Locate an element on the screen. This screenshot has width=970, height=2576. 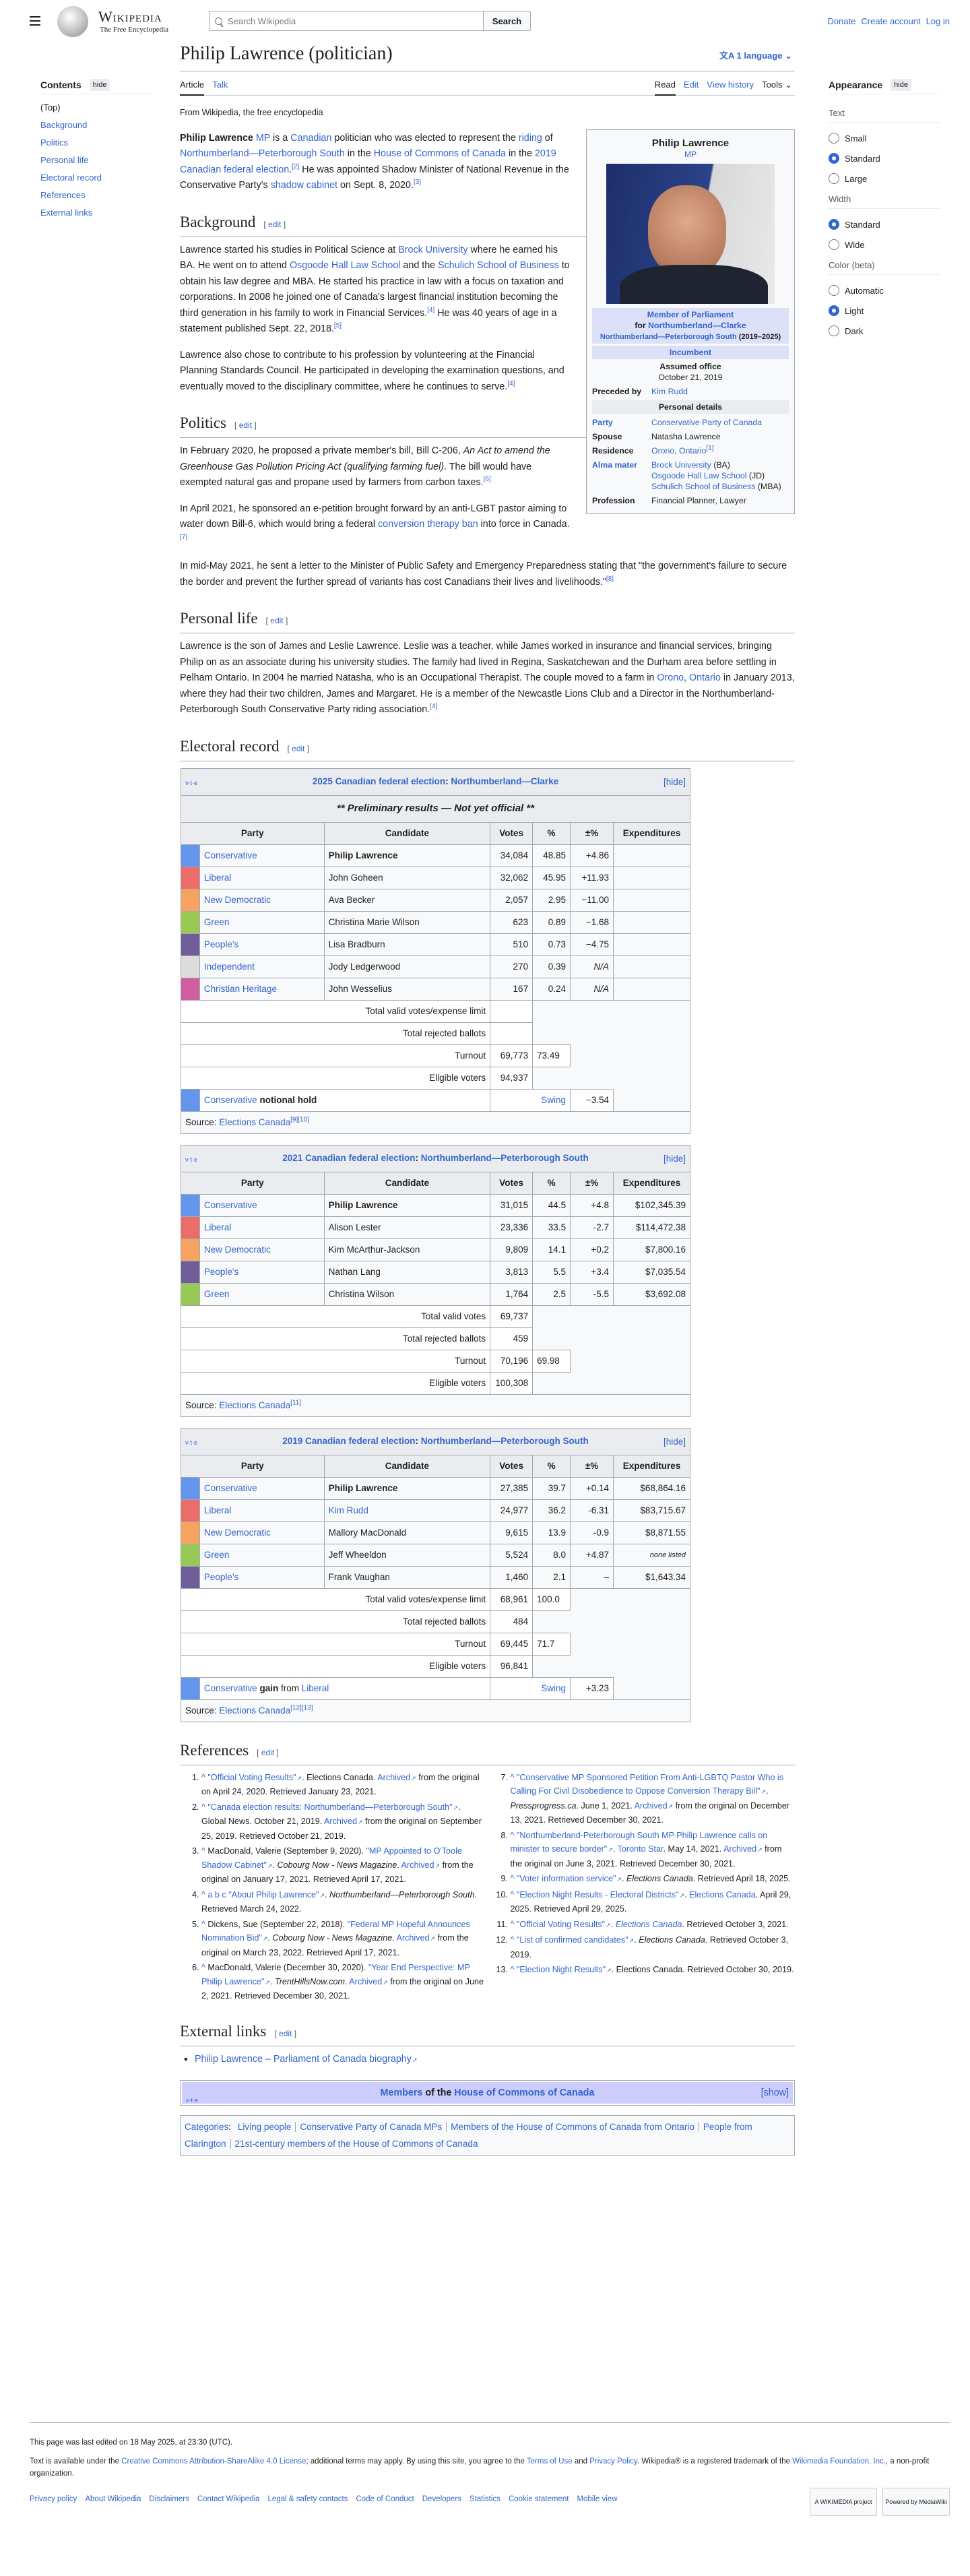
party-link: Green is located at coordinates (217, 1554).